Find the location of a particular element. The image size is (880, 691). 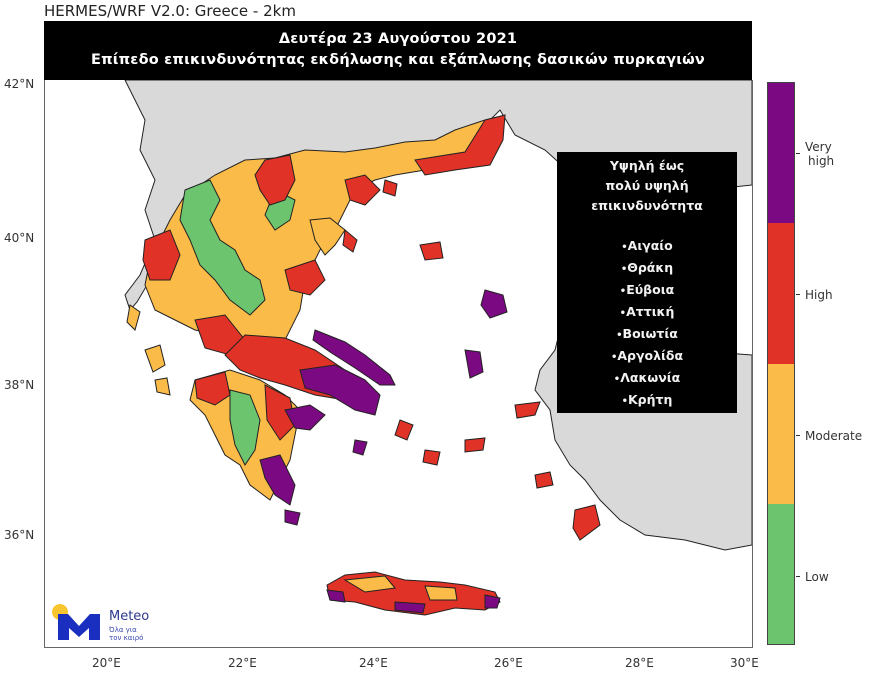

callout-heading-line1: Υψηλή έως is located at coordinates (647, 165).